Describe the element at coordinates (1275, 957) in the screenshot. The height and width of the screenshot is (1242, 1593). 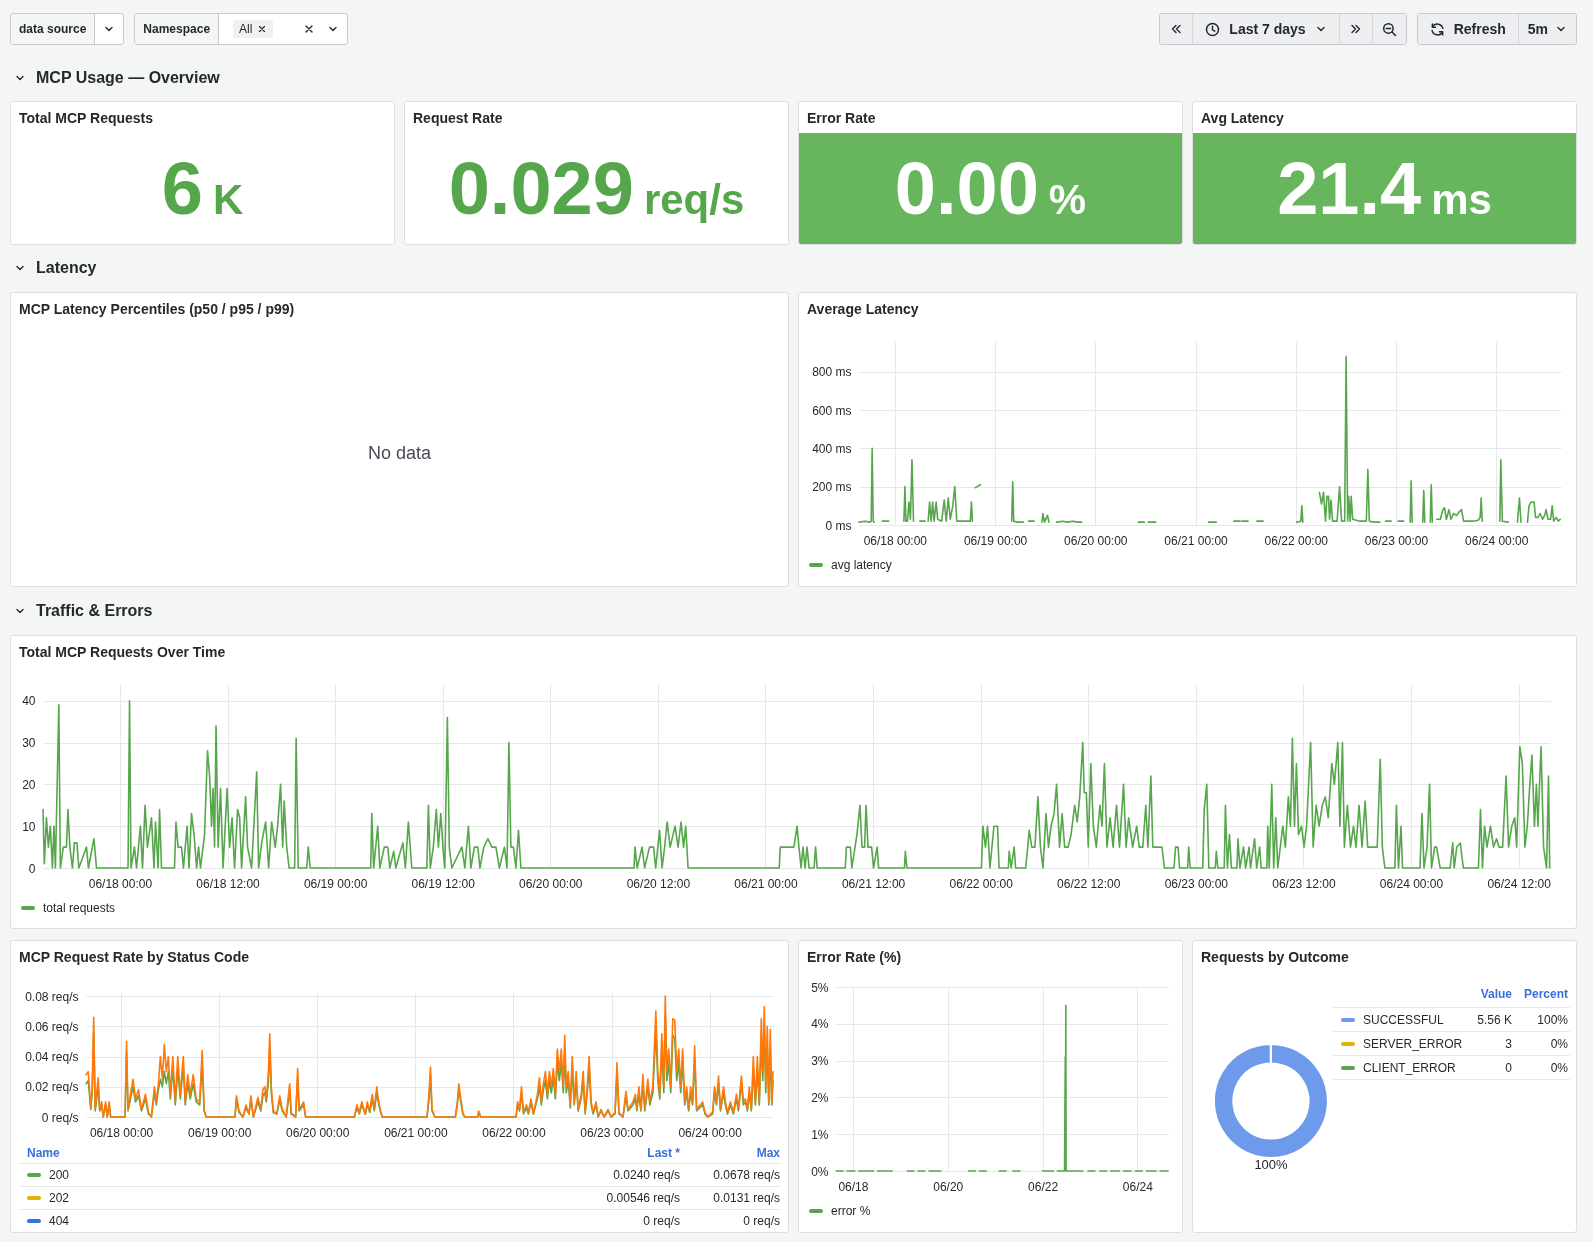
I see `chart-title: Requests by Outcome` at that location.